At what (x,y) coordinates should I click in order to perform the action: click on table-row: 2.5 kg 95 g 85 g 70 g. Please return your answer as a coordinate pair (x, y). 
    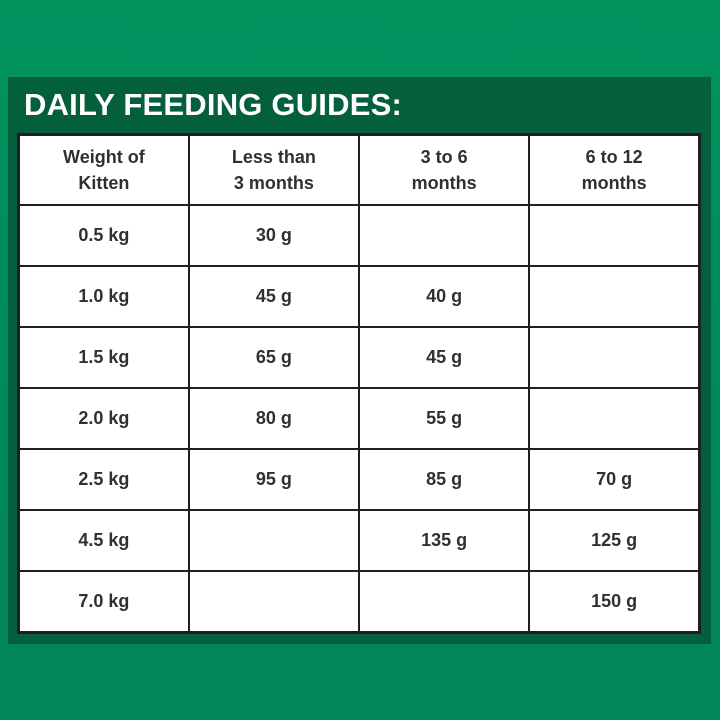
    Looking at the image, I should click on (359, 479).